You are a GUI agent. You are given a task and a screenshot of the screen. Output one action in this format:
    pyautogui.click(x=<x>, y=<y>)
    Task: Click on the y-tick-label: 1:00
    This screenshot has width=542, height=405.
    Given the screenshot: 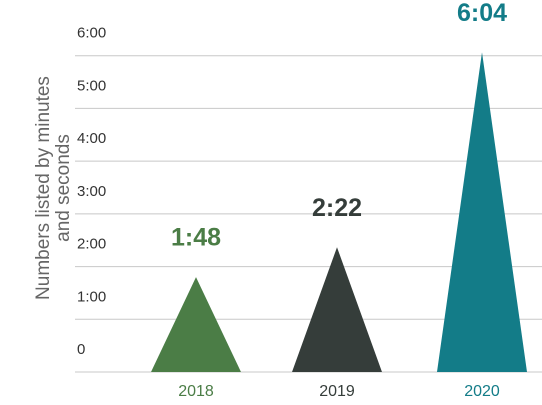 What is the action you would take?
    pyautogui.click(x=91, y=296)
    